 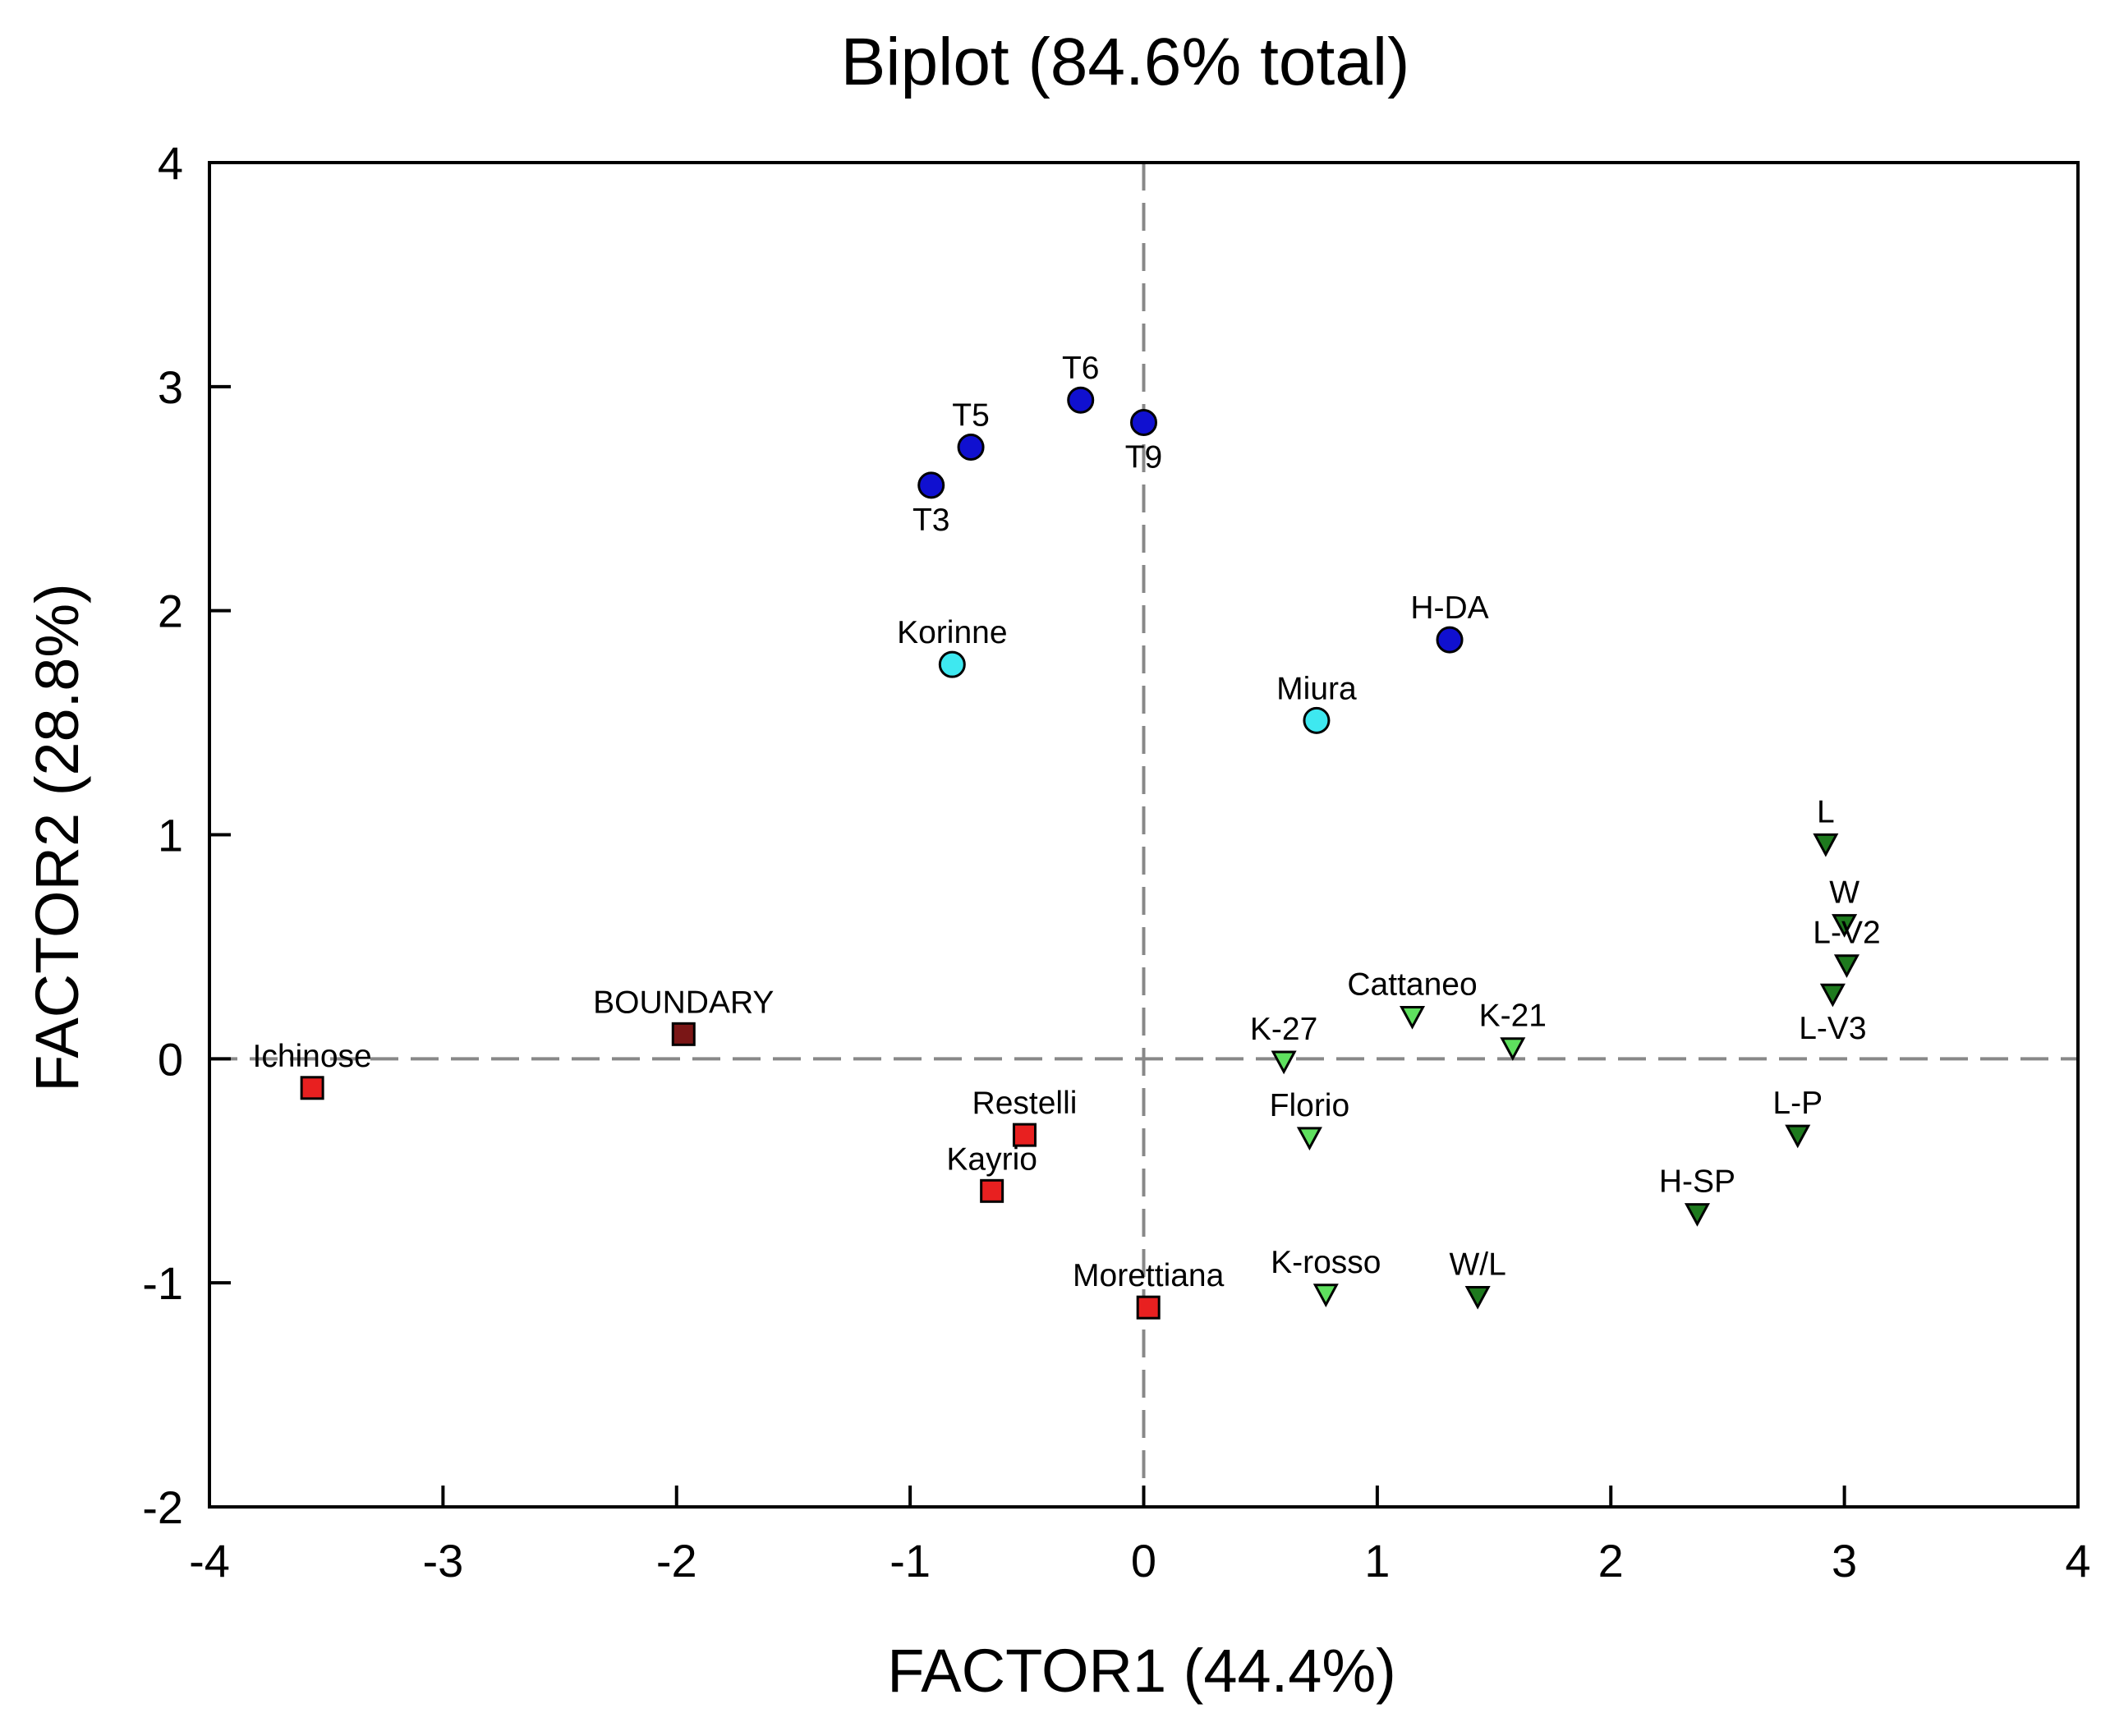 What do you see at coordinates (910, 1561) in the screenshot?
I see `x-tick-label: -1` at bounding box center [910, 1561].